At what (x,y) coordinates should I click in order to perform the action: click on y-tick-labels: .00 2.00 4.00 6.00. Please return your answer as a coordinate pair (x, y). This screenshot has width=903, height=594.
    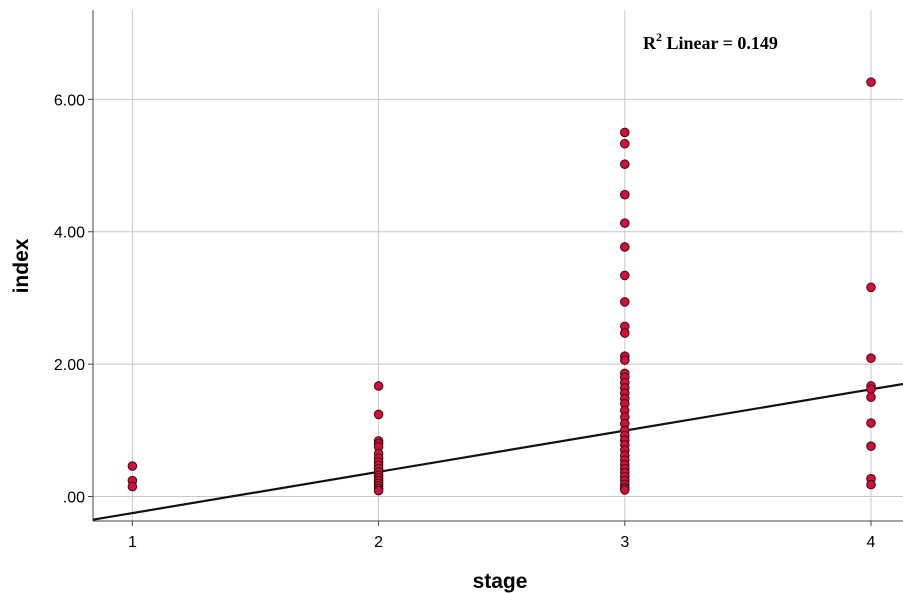
    Looking at the image, I should click on (73, 299).